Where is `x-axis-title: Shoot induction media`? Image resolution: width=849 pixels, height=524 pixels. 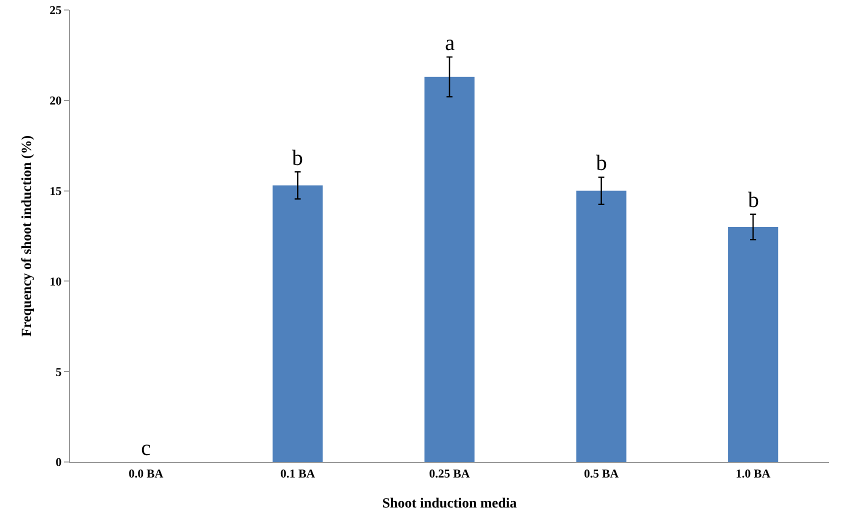 x-axis-title: Shoot induction media is located at coordinates (449, 504).